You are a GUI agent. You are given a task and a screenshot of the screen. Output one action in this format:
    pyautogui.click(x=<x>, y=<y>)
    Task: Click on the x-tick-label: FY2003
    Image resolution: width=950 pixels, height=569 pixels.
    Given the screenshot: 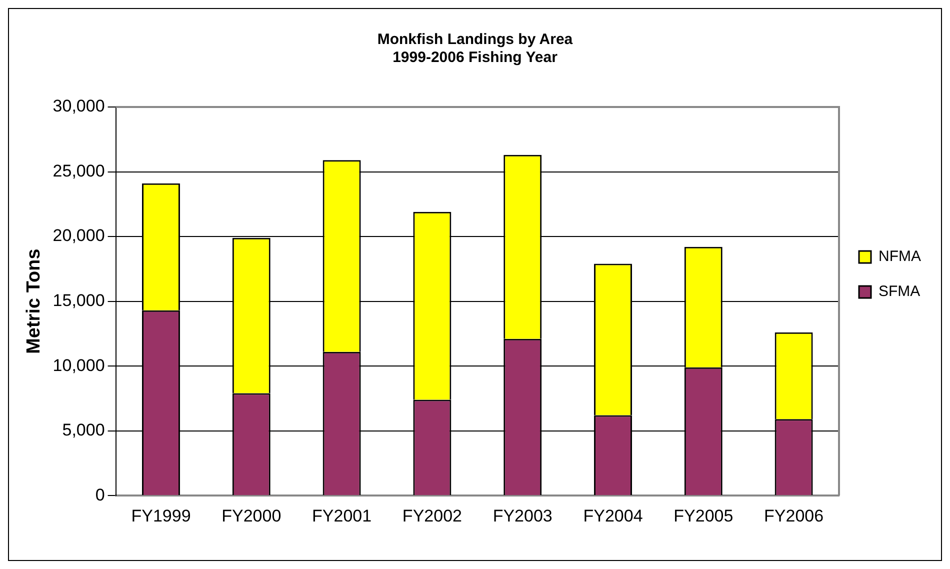 What is the action you would take?
    pyautogui.click(x=522, y=516)
    